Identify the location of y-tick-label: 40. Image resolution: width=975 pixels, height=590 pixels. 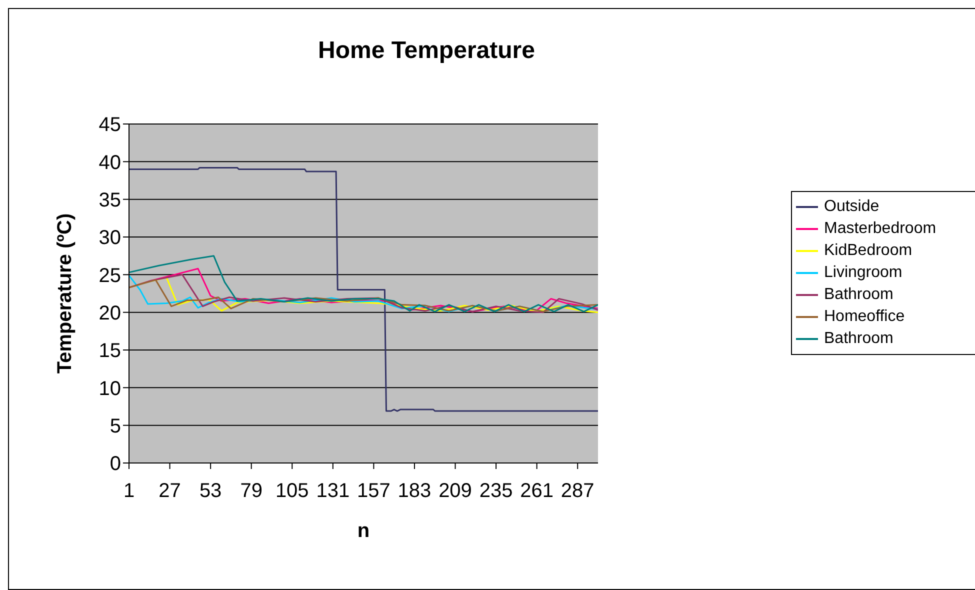
(109, 163).